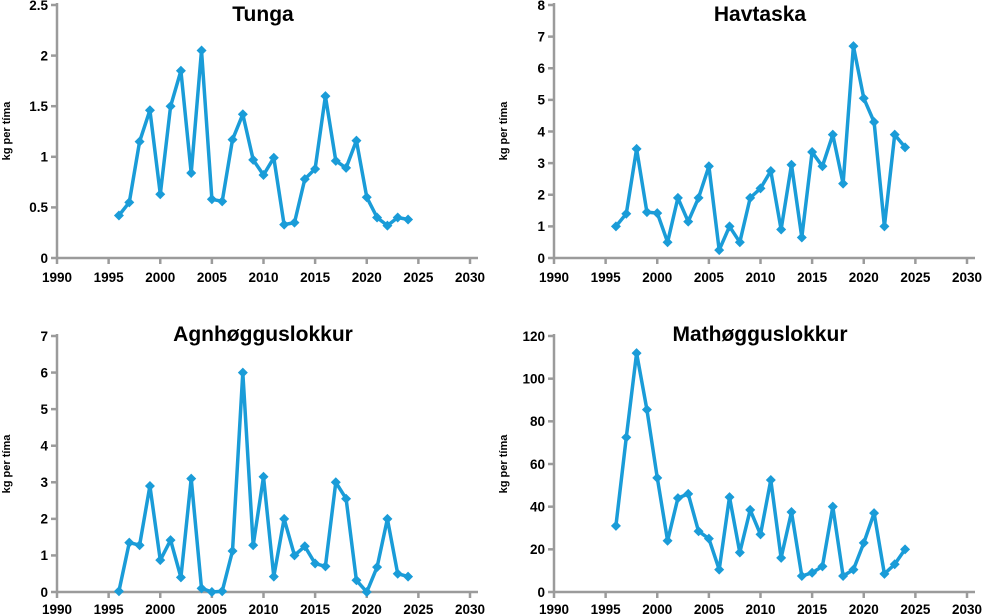 Image resolution: width=993 pixels, height=616 pixels. I want to click on x-tick-label: 2020, so click(864, 609).